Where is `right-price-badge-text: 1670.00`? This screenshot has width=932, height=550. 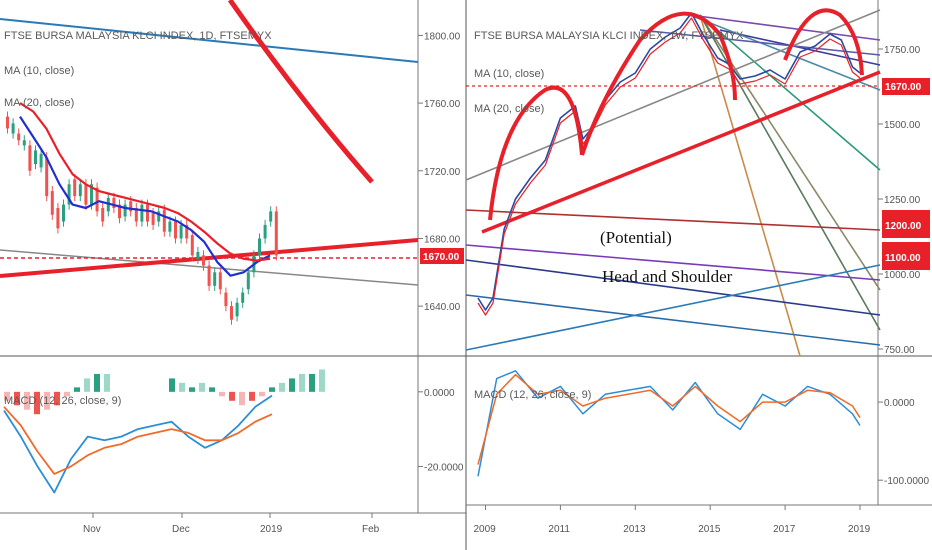 right-price-badge-text: 1670.00 is located at coordinates (903, 87).